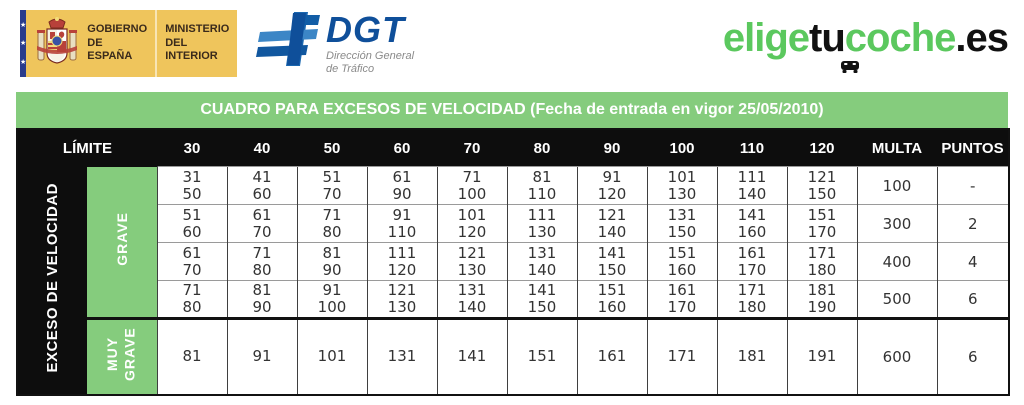  I want to click on gov-line1: GOBIERNO, so click(117, 28).